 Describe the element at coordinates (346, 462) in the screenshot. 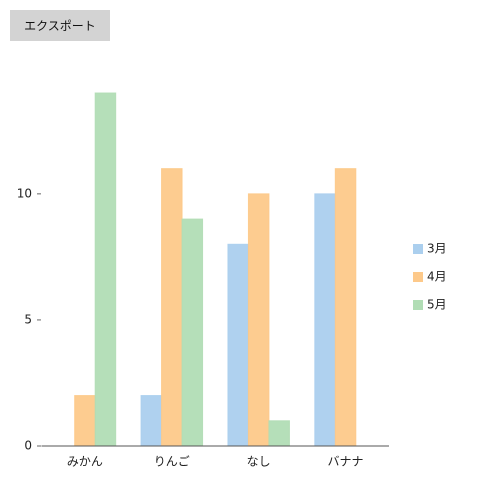

I see `x-tick-label: バナナ` at that location.